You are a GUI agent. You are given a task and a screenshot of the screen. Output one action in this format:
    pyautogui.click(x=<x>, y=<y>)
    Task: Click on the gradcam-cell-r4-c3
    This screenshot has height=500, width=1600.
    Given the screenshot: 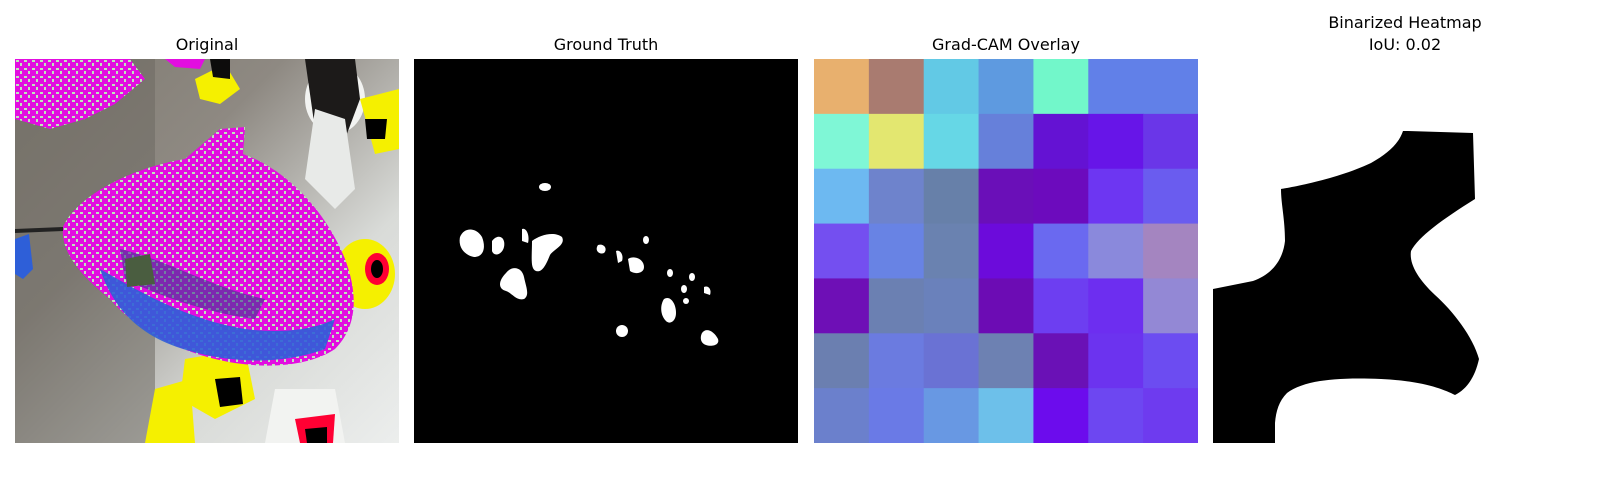 What is the action you would take?
    pyautogui.click(x=1006, y=306)
    